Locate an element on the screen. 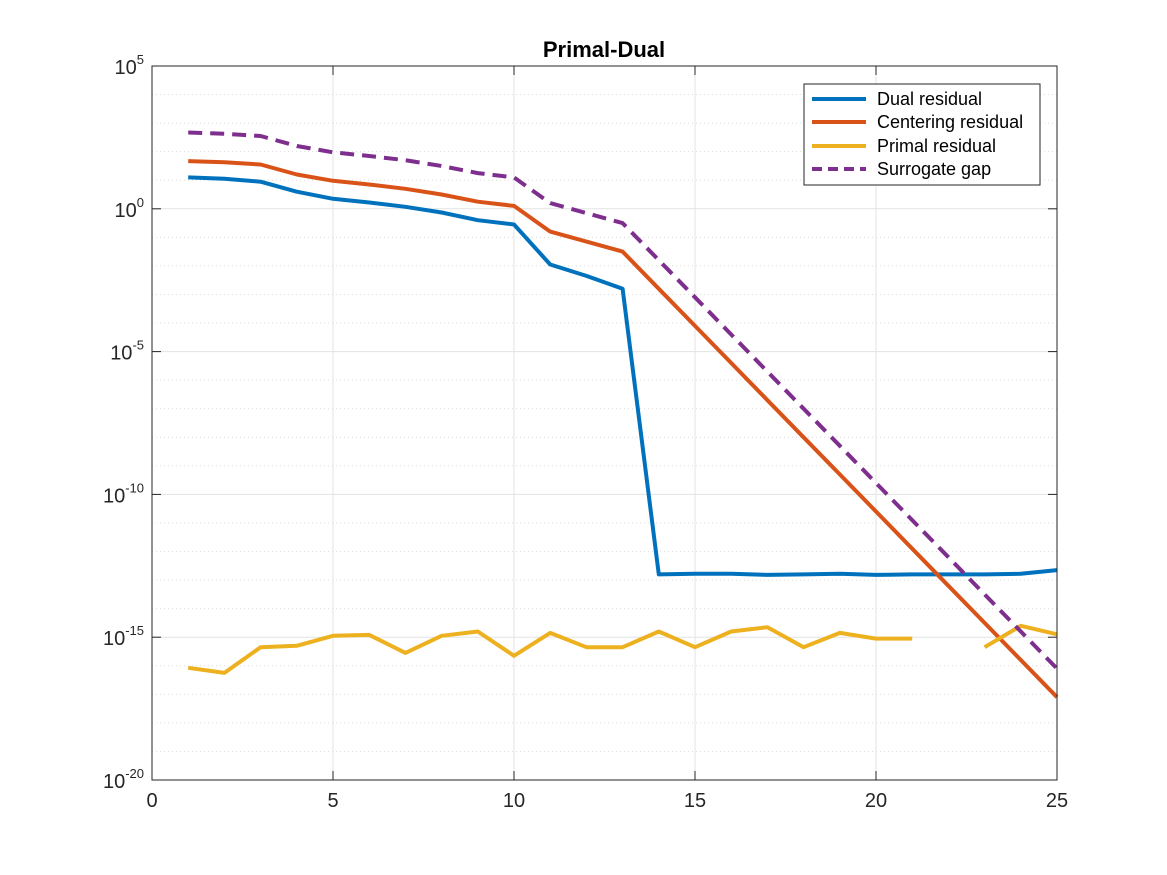 Image resolution: width=1167 pixels, height=875 pixels. legend-label-primal-residual: Primal residual is located at coordinates (936, 146).